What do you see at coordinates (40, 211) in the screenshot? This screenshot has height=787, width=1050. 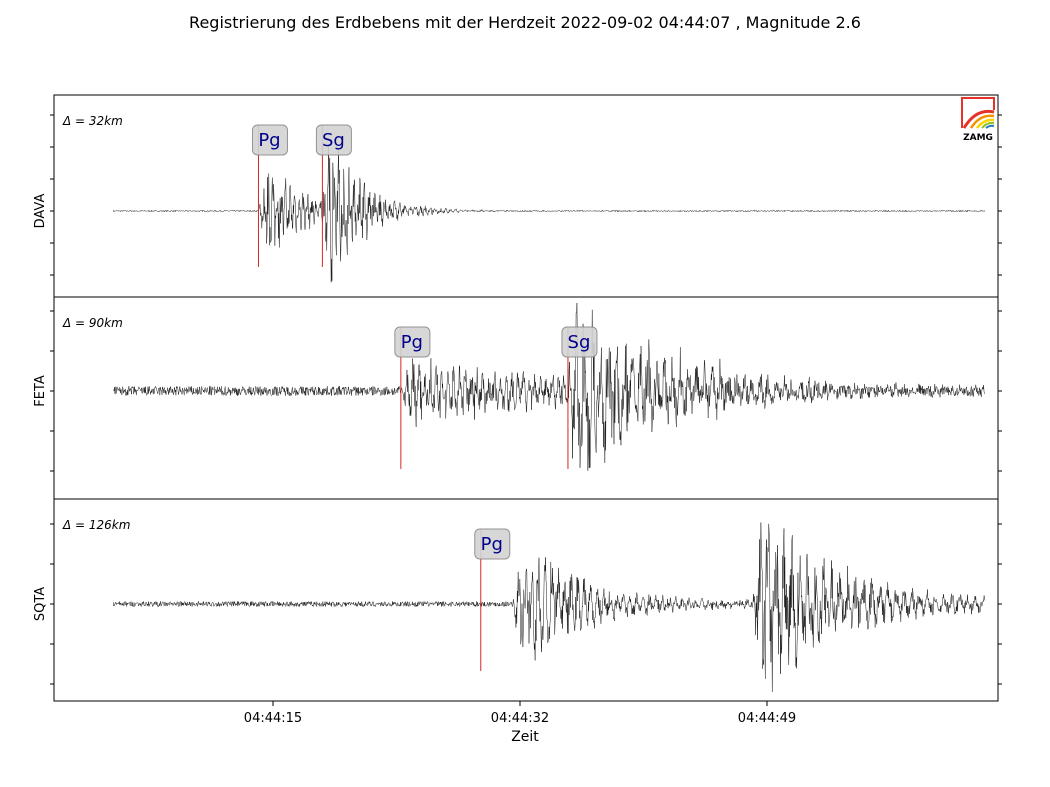 I see `station-label: DAVA` at bounding box center [40, 211].